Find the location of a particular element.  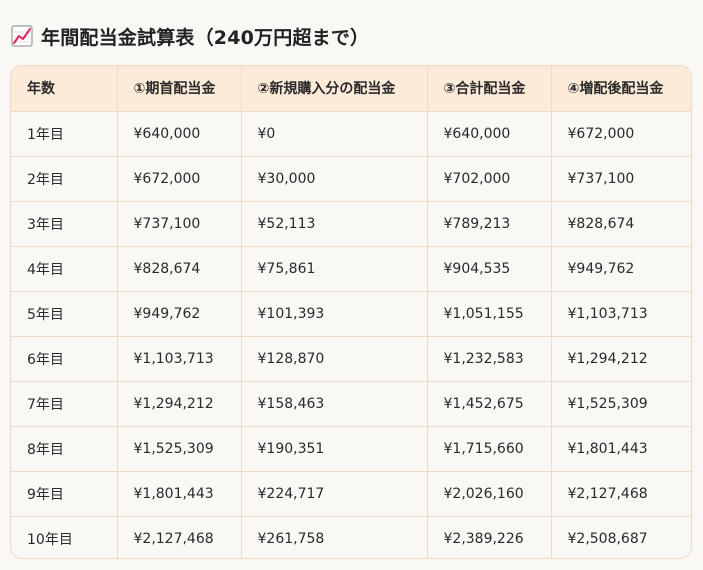

cell-year: 6年目 is located at coordinates (64, 359).